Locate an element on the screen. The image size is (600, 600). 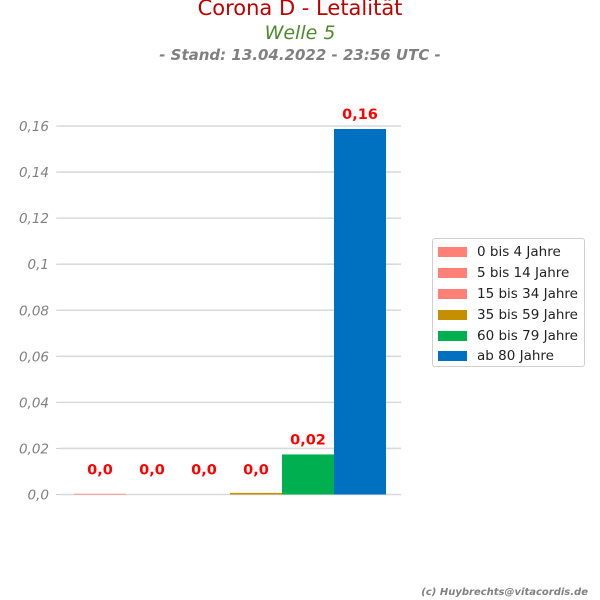
y-tick-label: 0,02 is located at coordinates (34, 449).